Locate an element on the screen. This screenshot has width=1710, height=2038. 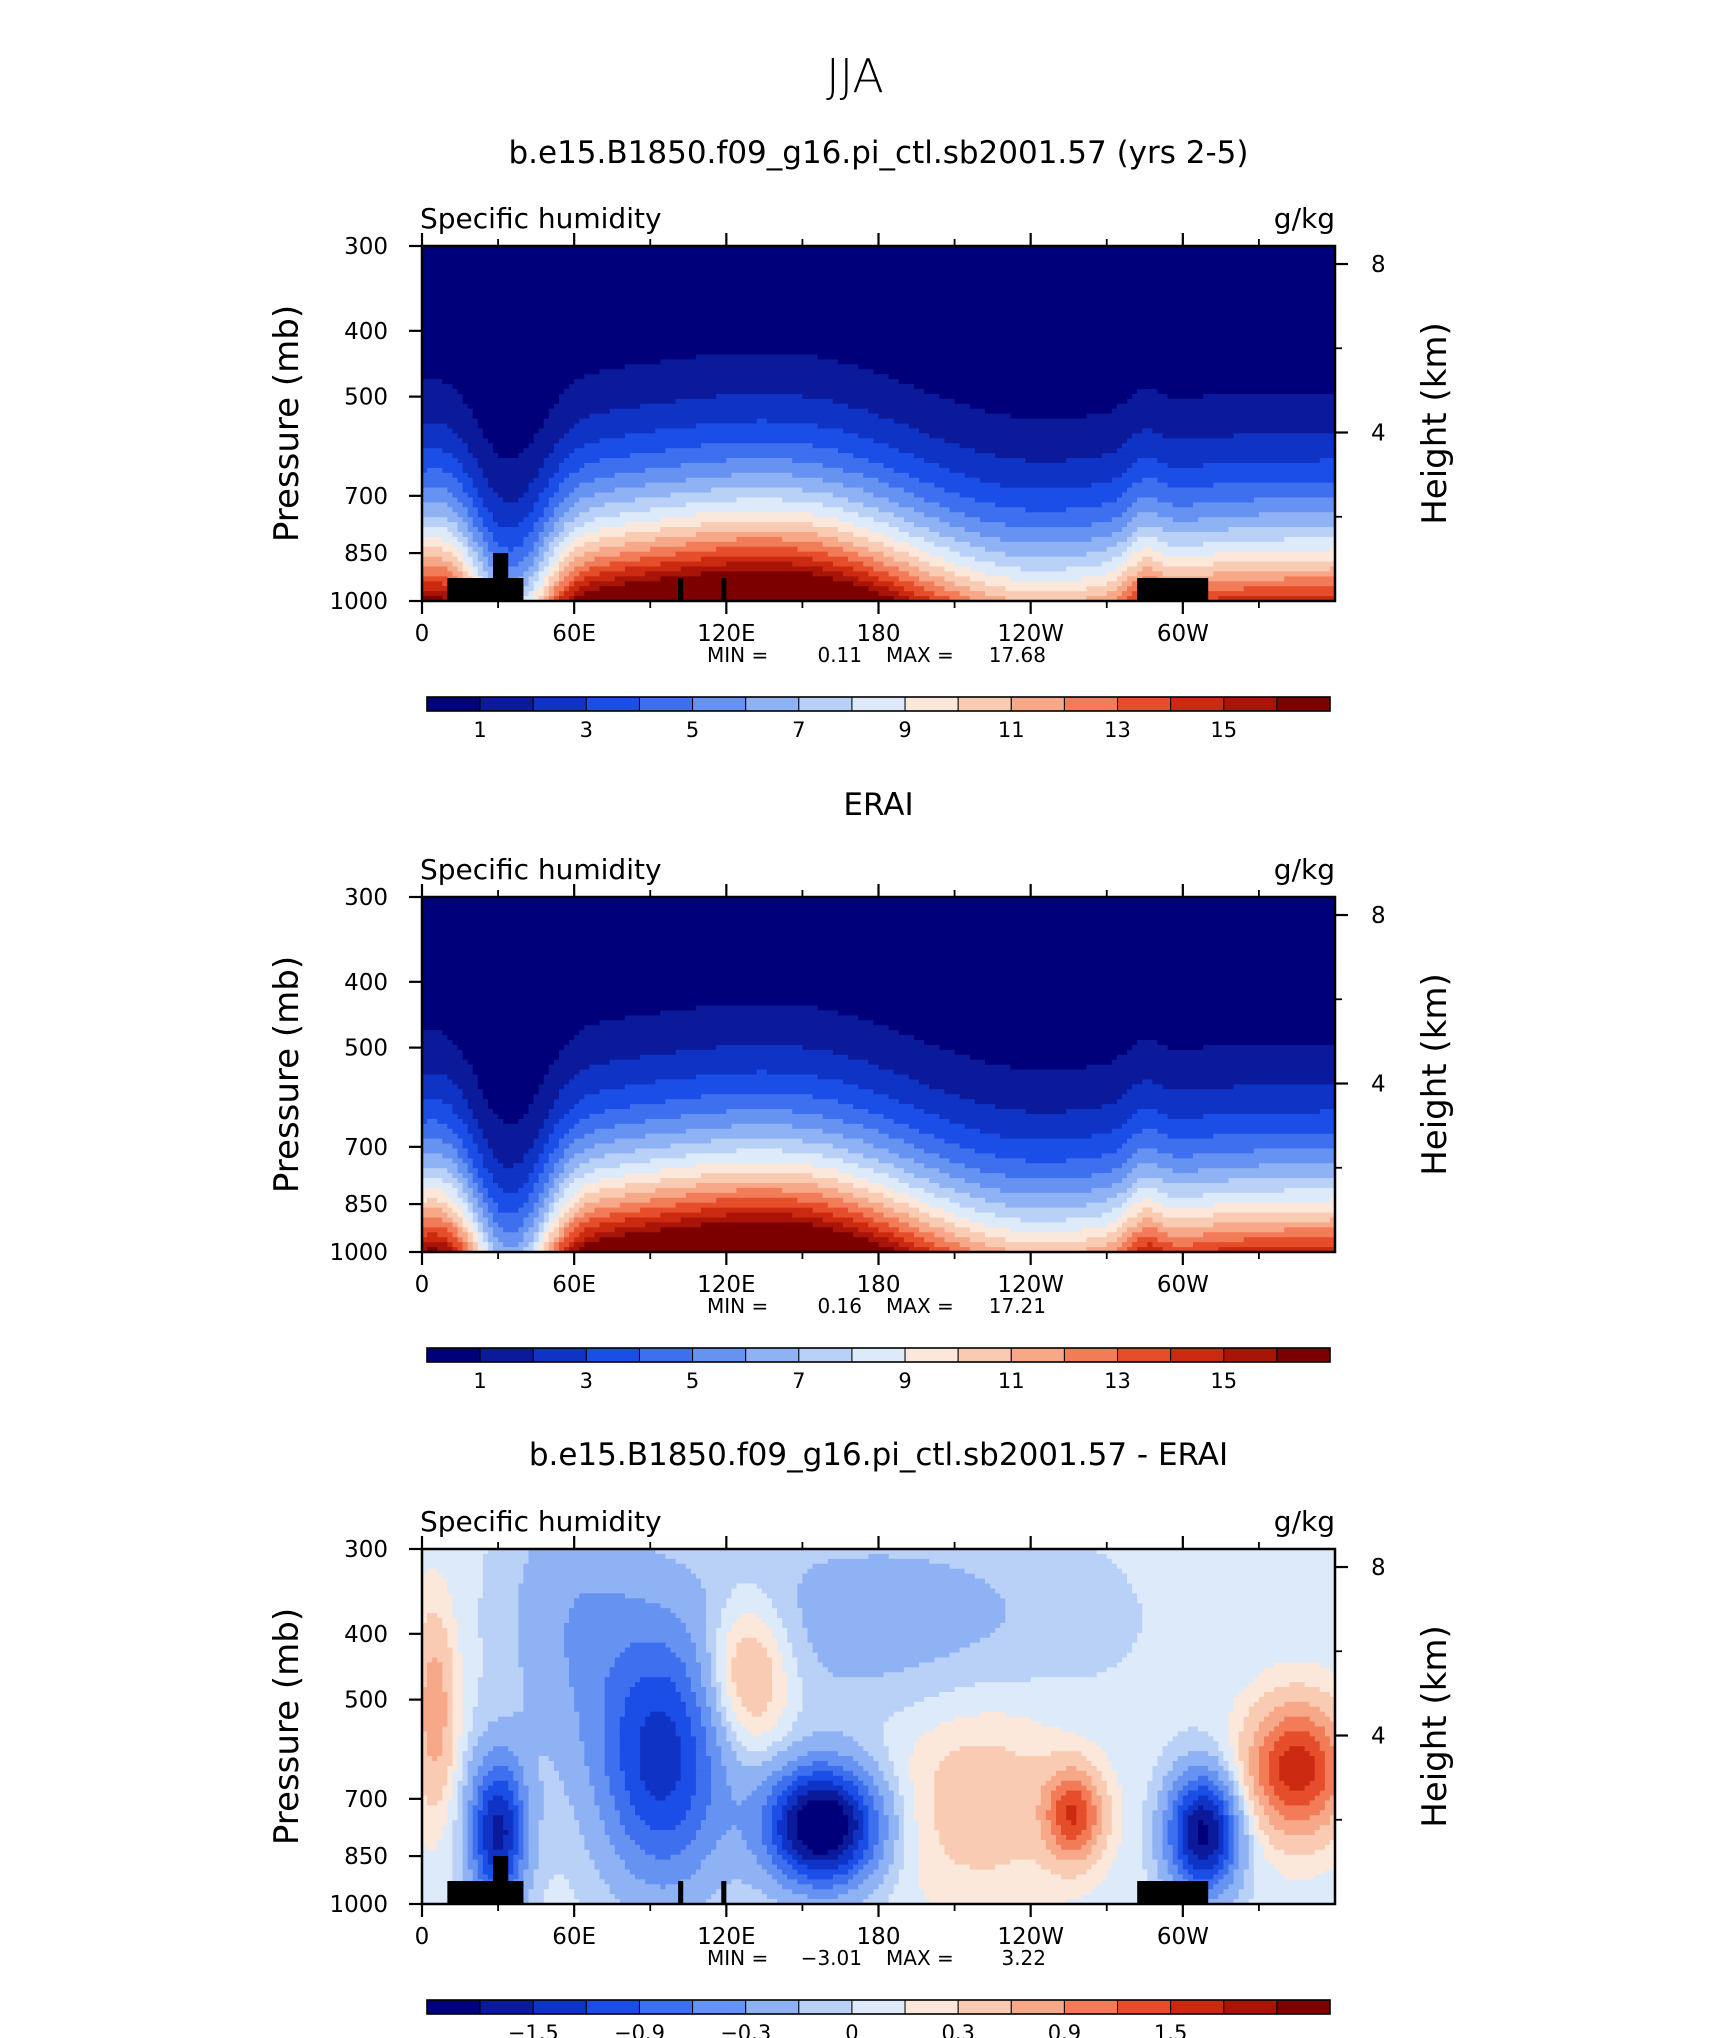
max-value: 17.21 is located at coordinates (1017, 1306).